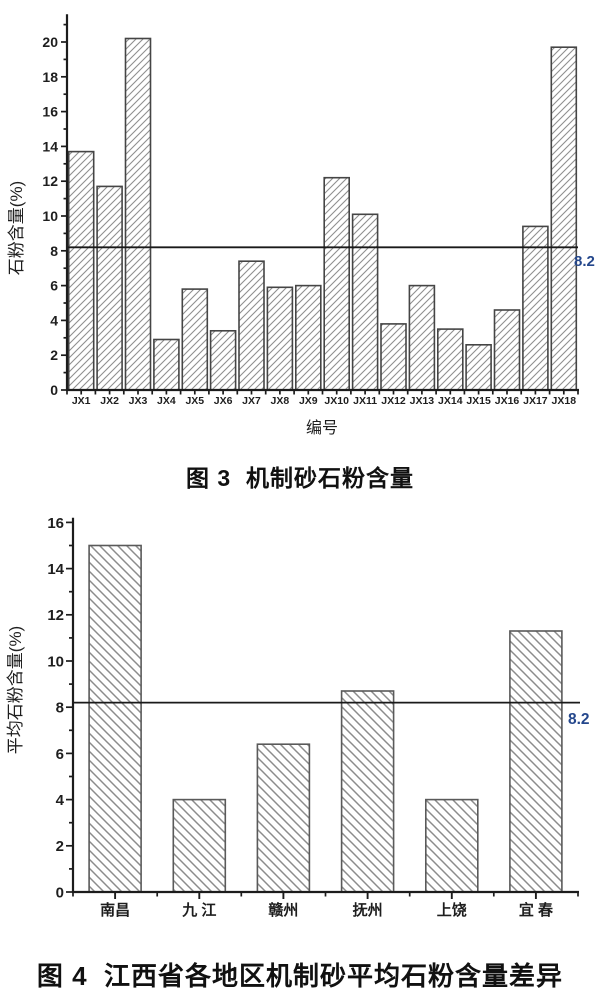  I want to click on x-category-label: JX17, so click(535, 401).